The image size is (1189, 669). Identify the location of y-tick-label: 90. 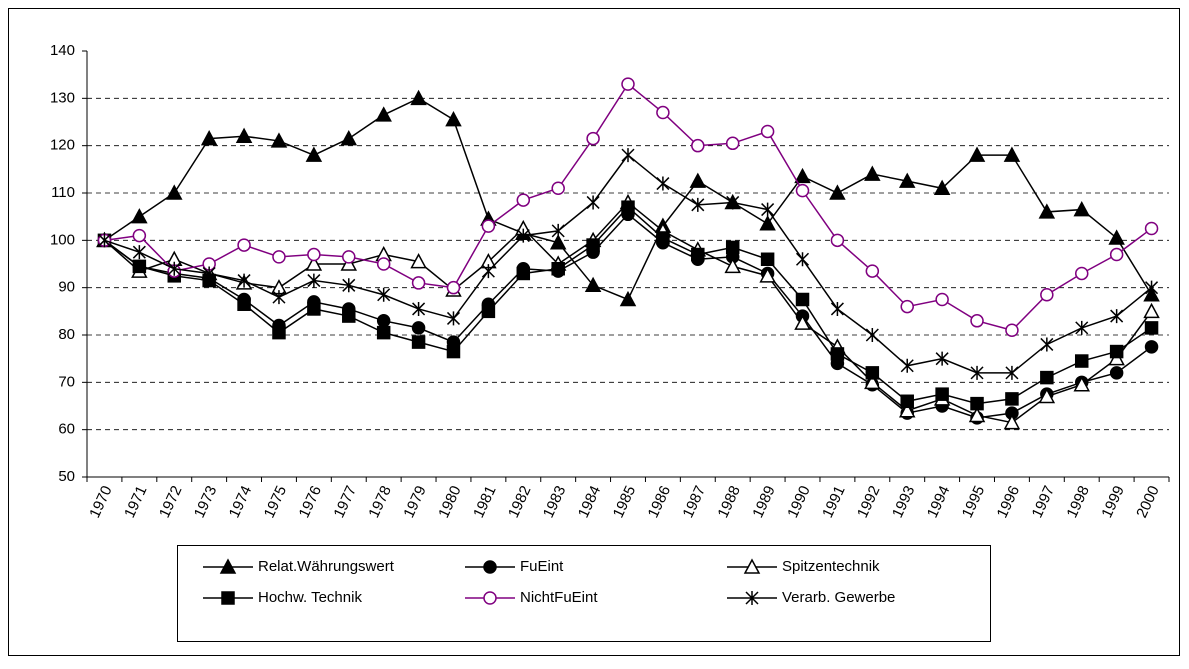
(66, 287).